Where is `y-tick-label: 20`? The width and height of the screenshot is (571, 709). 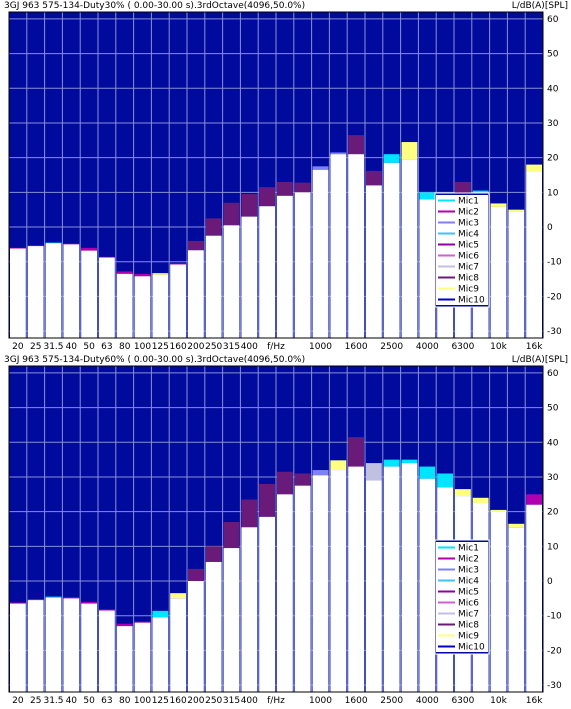 y-tick-label: 20 is located at coordinates (553, 513).